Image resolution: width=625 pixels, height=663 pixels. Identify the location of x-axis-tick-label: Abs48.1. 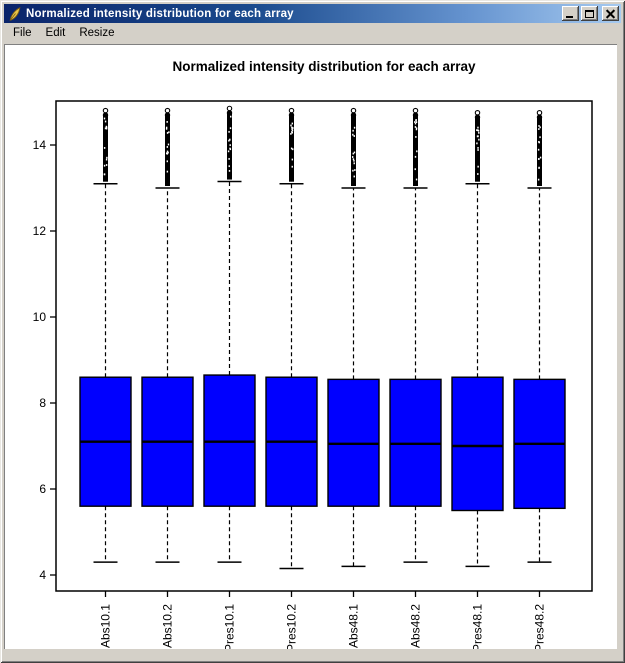
(354, 626).